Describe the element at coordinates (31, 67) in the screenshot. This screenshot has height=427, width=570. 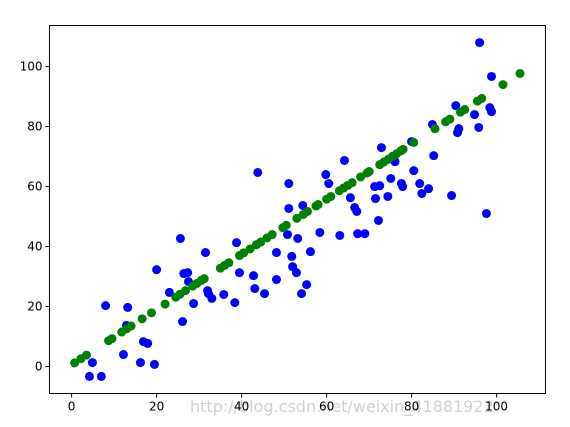
I see `y-tick-label: 100` at that location.